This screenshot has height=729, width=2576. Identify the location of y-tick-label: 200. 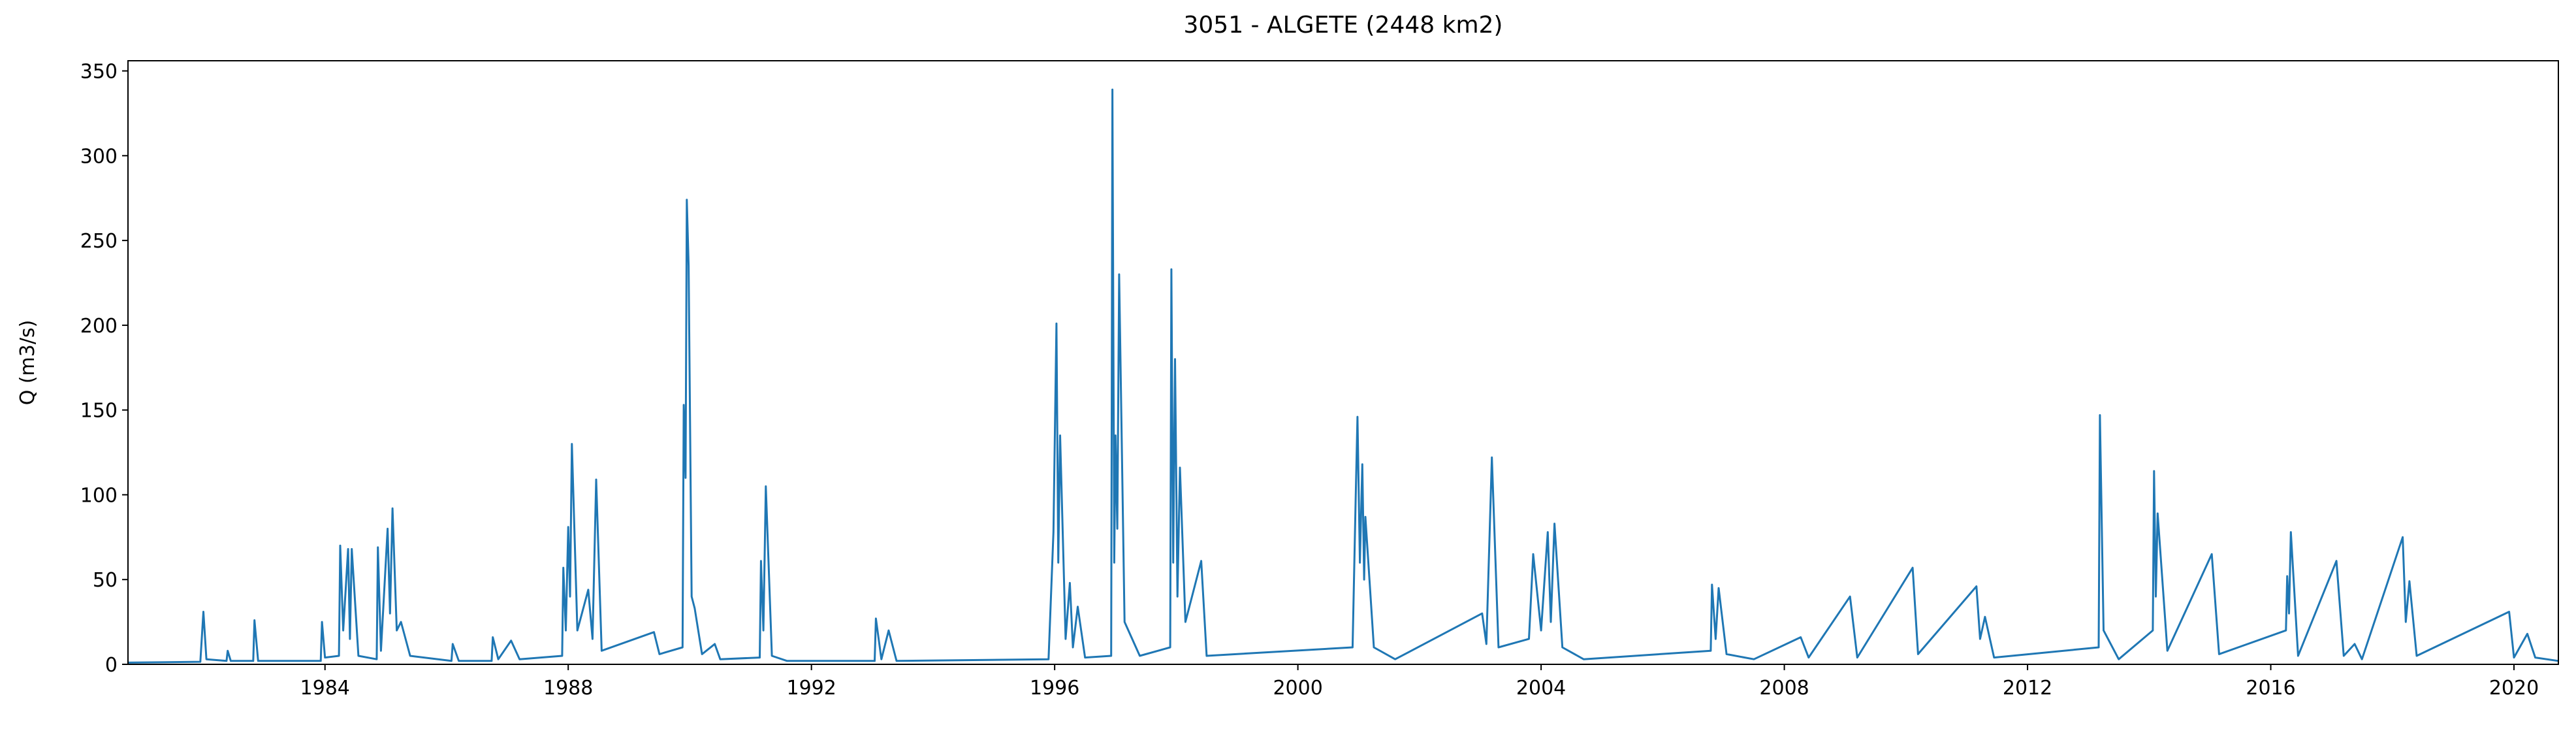
(99, 326).